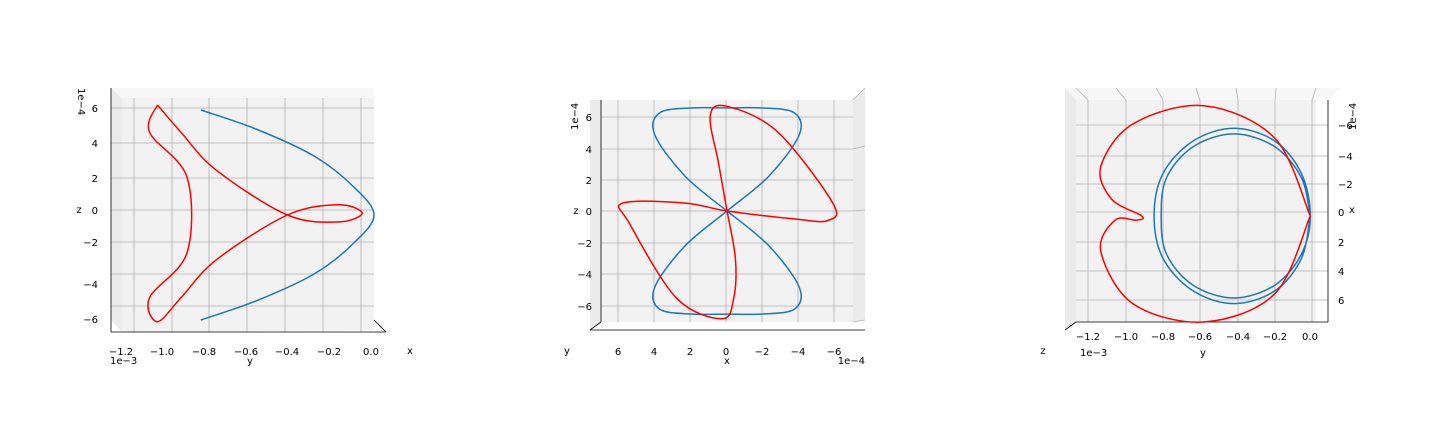 Image resolution: width=1440 pixels, height=432 pixels. Describe the element at coordinates (567, 351) in the screenshot. I see `p2-y-label: y` at that location.